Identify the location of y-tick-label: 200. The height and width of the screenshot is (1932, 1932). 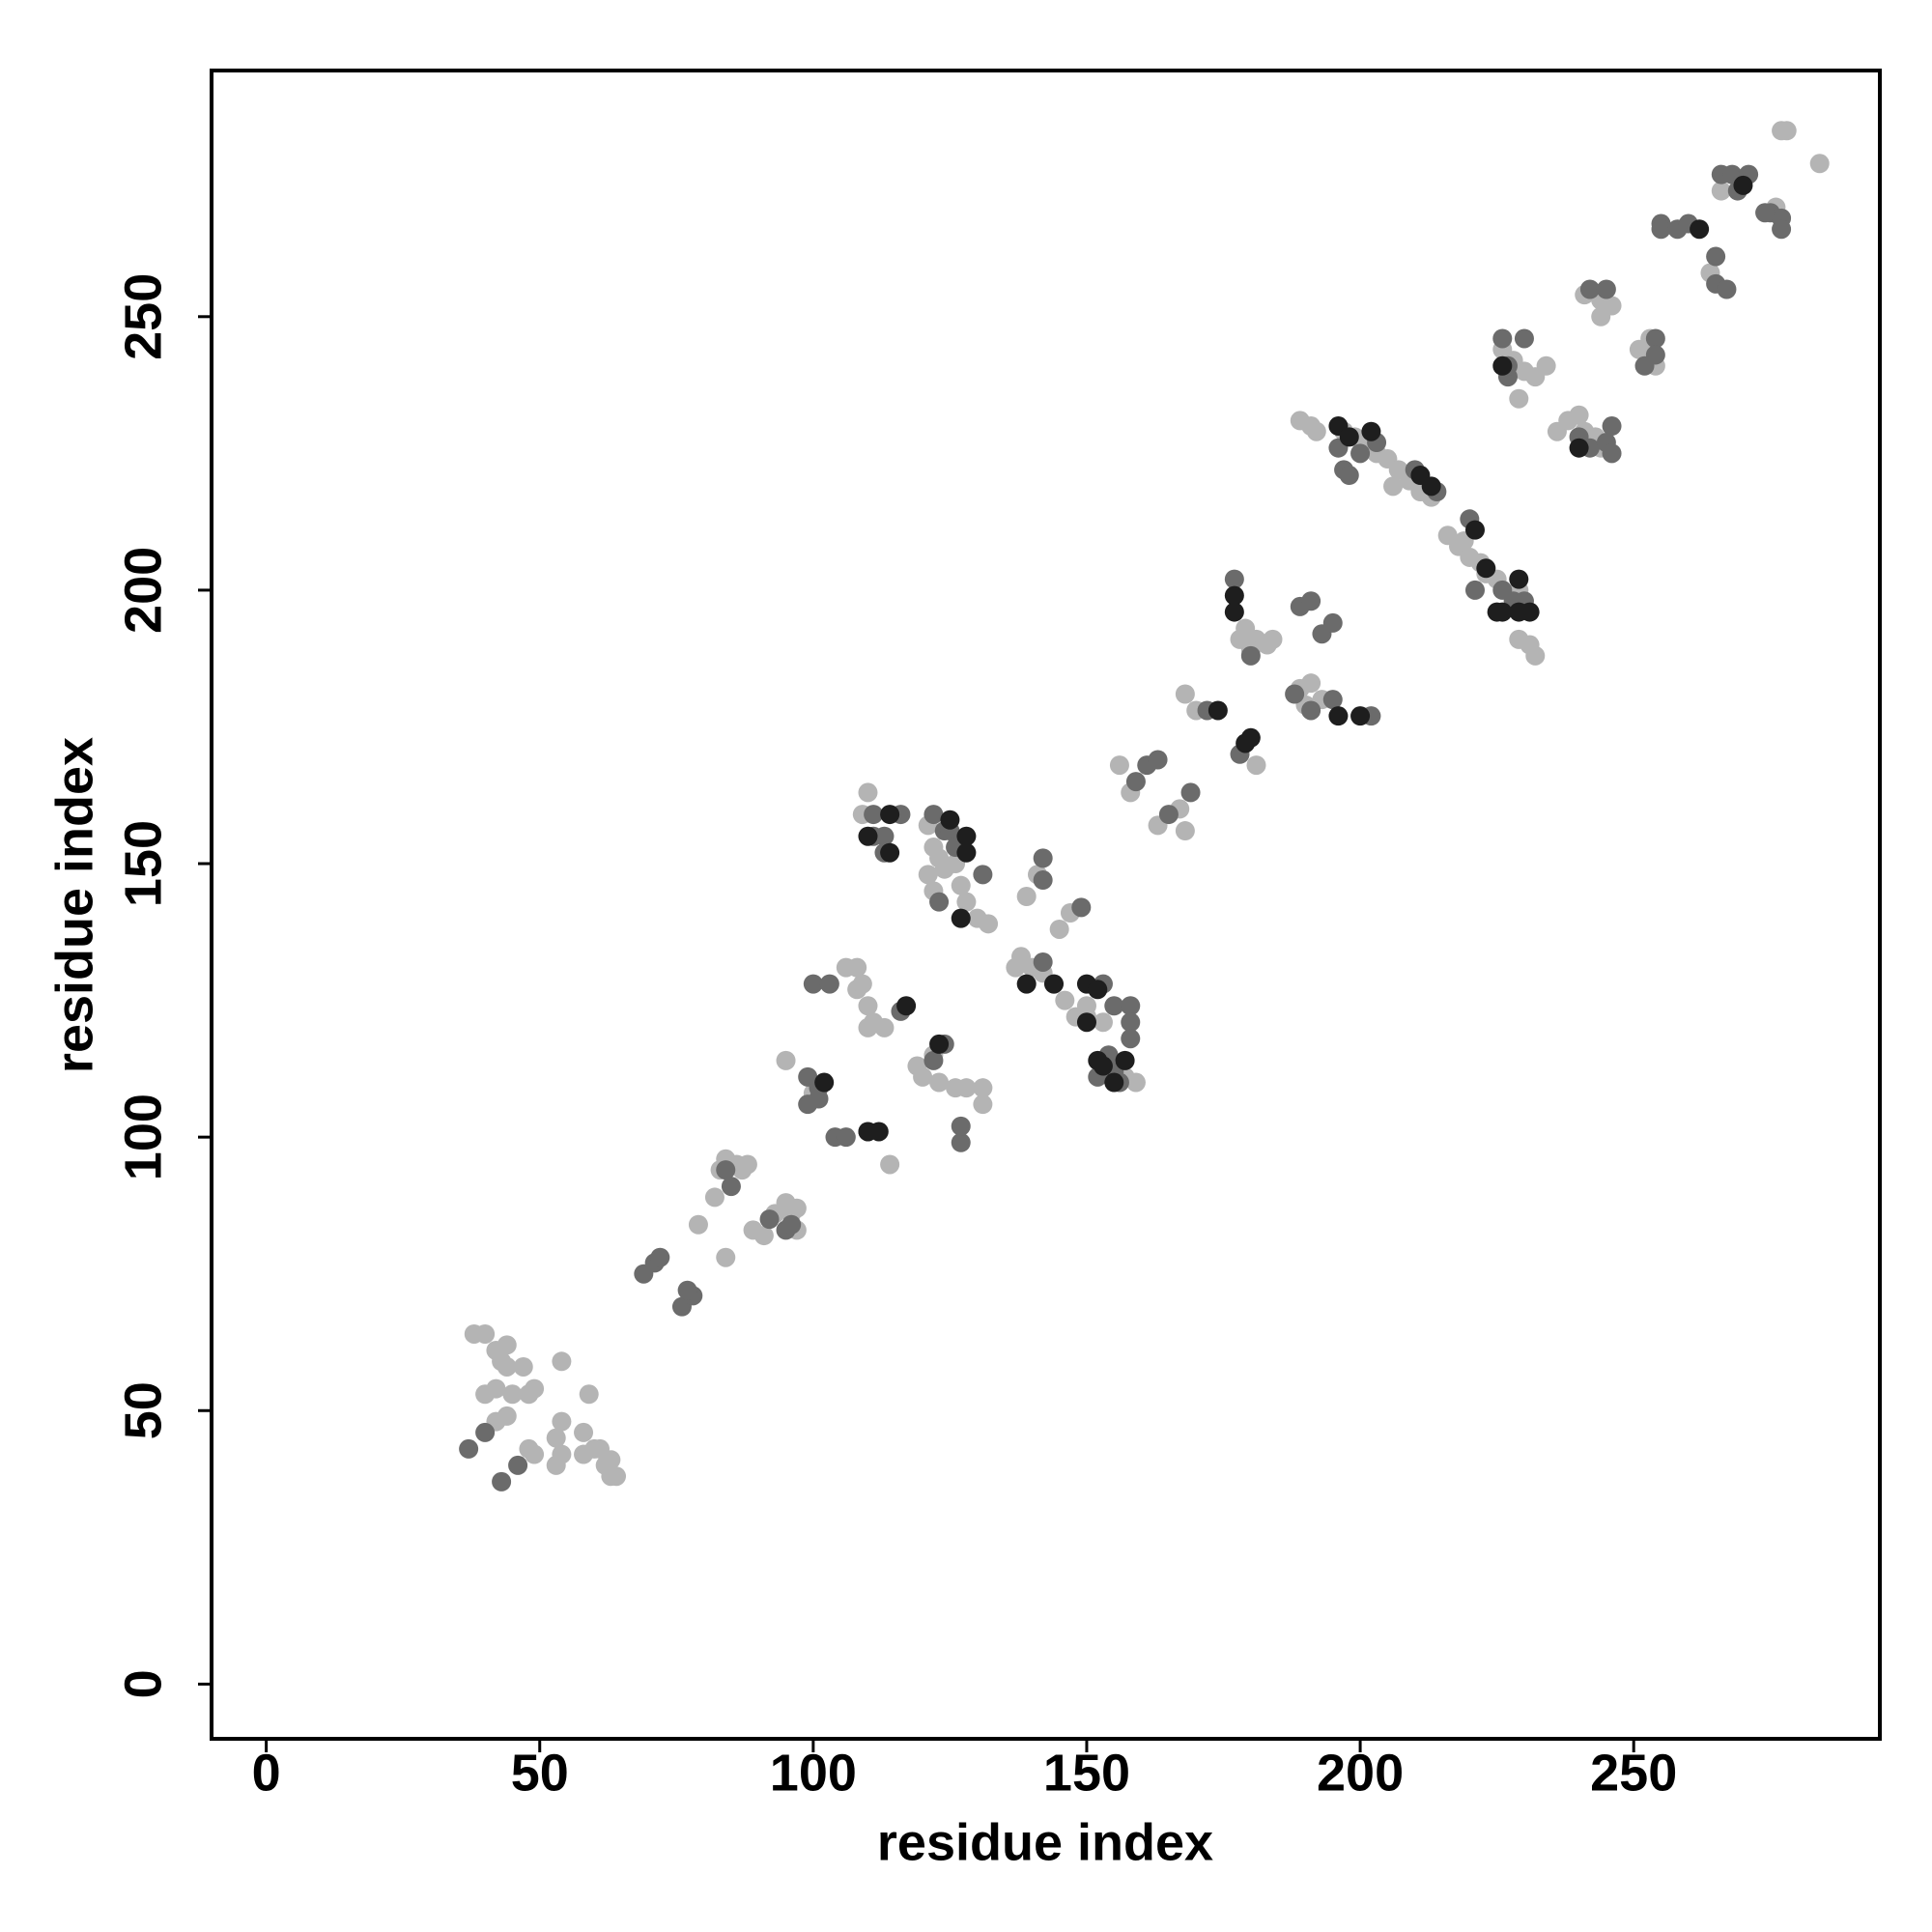
(143, 590).